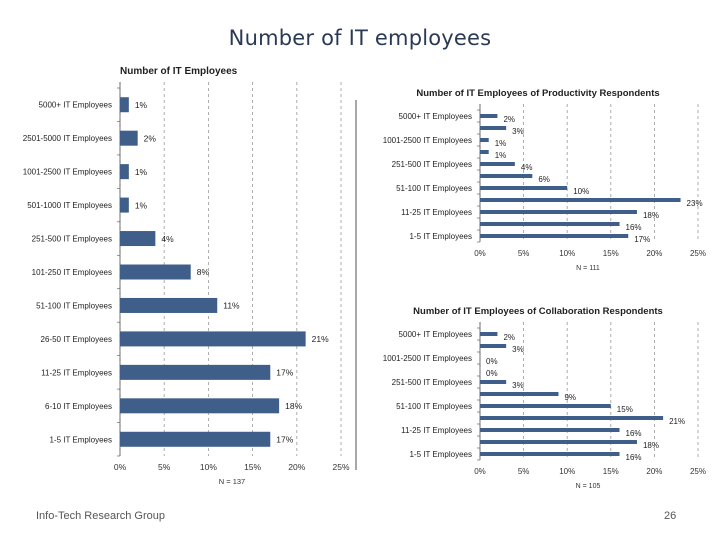  I want to click on all-chart-x-tick-label: 5%, so click(164, 467).